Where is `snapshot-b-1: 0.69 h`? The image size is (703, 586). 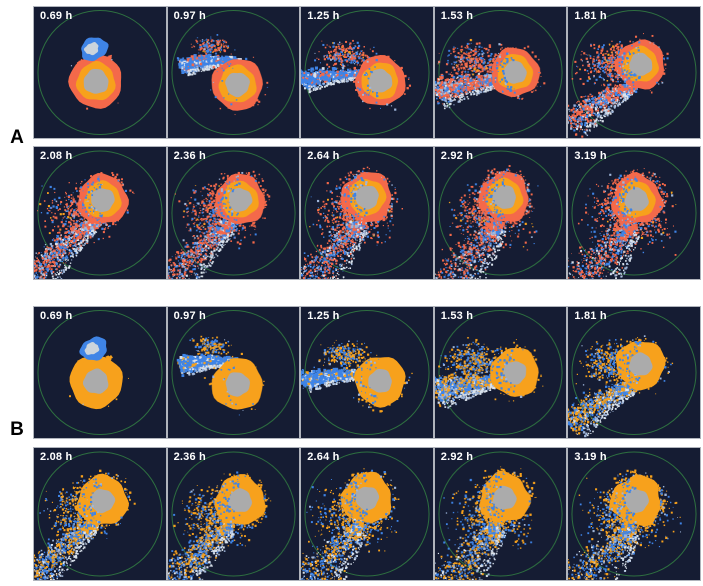 snapshot-b-1: 0.69 h is located at coordinates (100, 372).